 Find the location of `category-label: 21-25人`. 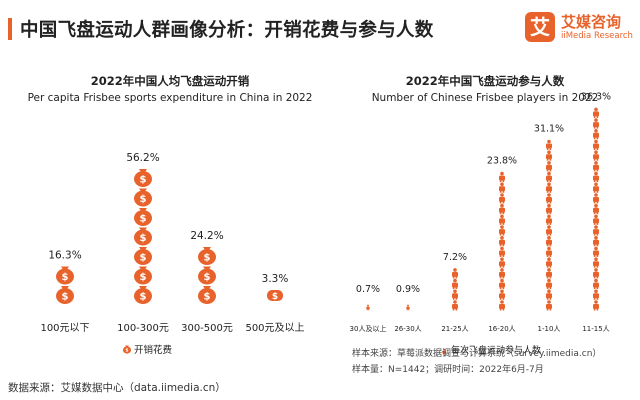

category-label: 21-25人 is located at coordinates (454, 329).